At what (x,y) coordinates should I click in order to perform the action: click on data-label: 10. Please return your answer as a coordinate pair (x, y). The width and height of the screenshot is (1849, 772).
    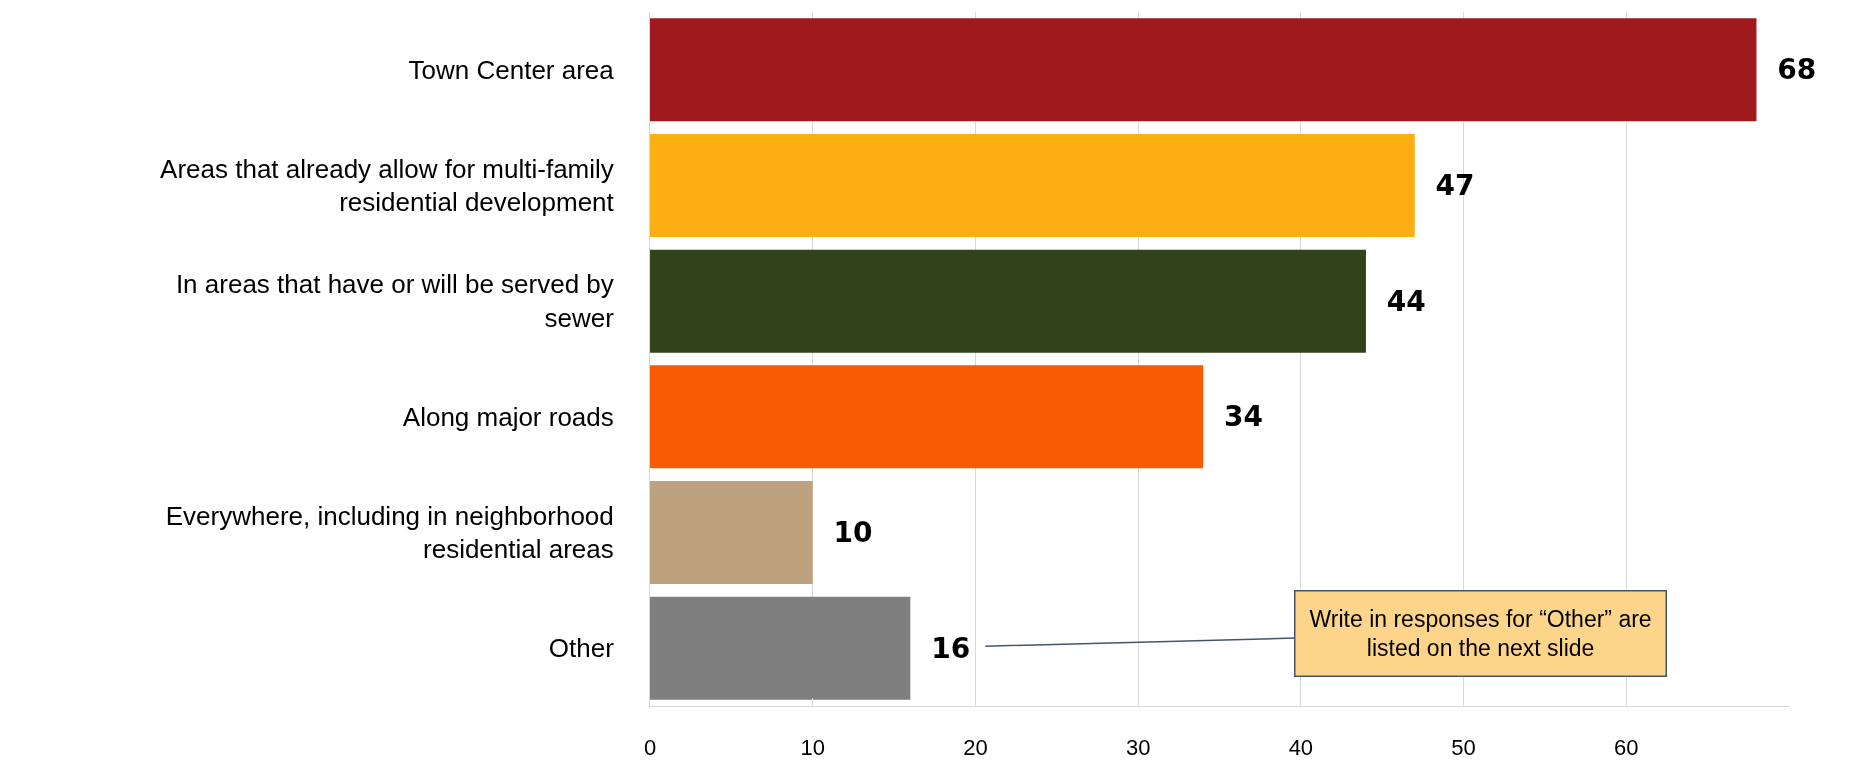
    Looking at the image, I should click on (853, 532).